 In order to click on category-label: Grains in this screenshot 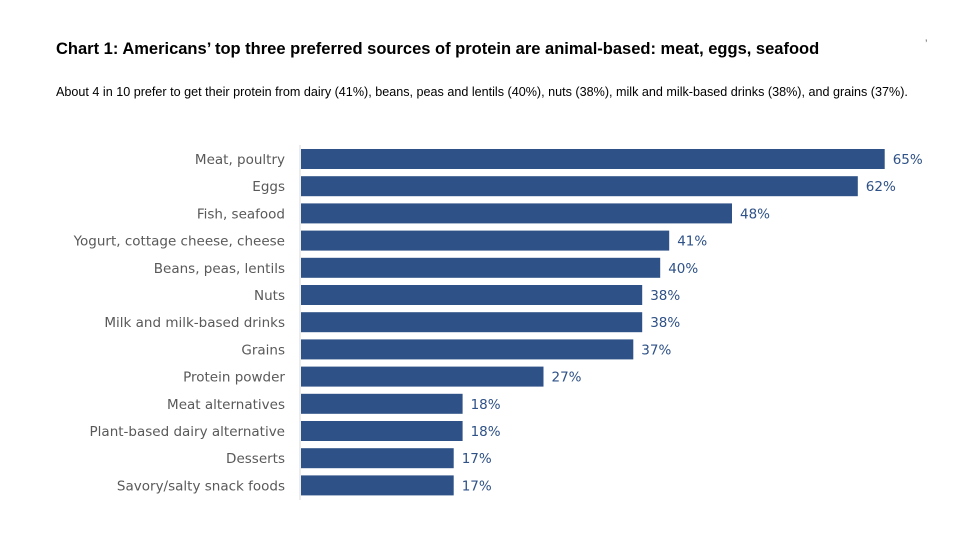, I will do `click(263, 350)`.